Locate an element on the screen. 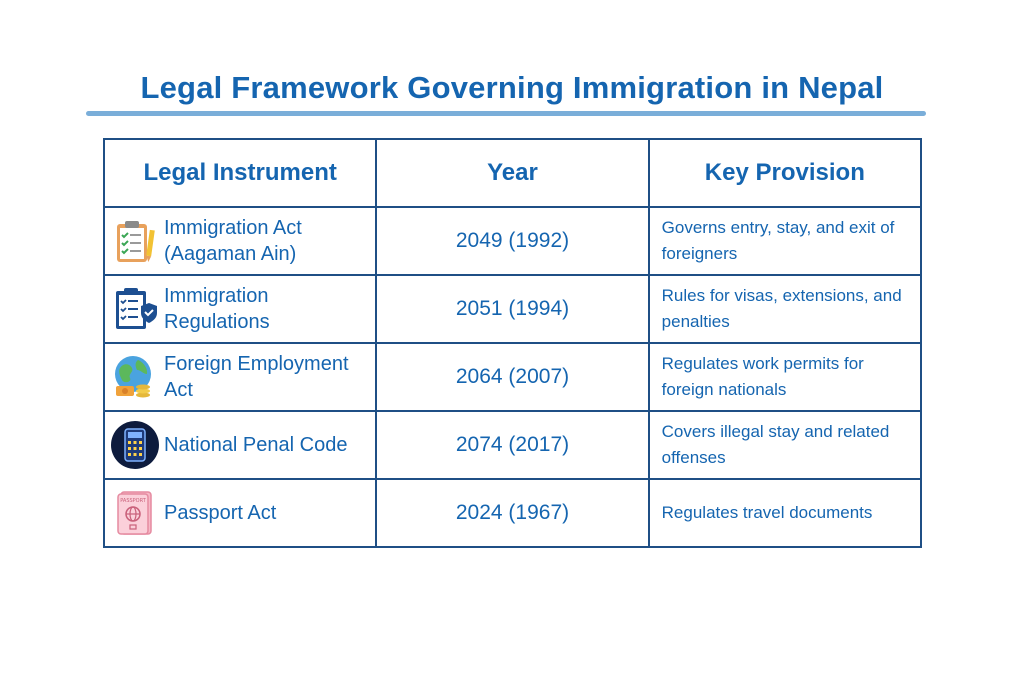  clipboard-checklist-icon is located at coordinates (136, 241).